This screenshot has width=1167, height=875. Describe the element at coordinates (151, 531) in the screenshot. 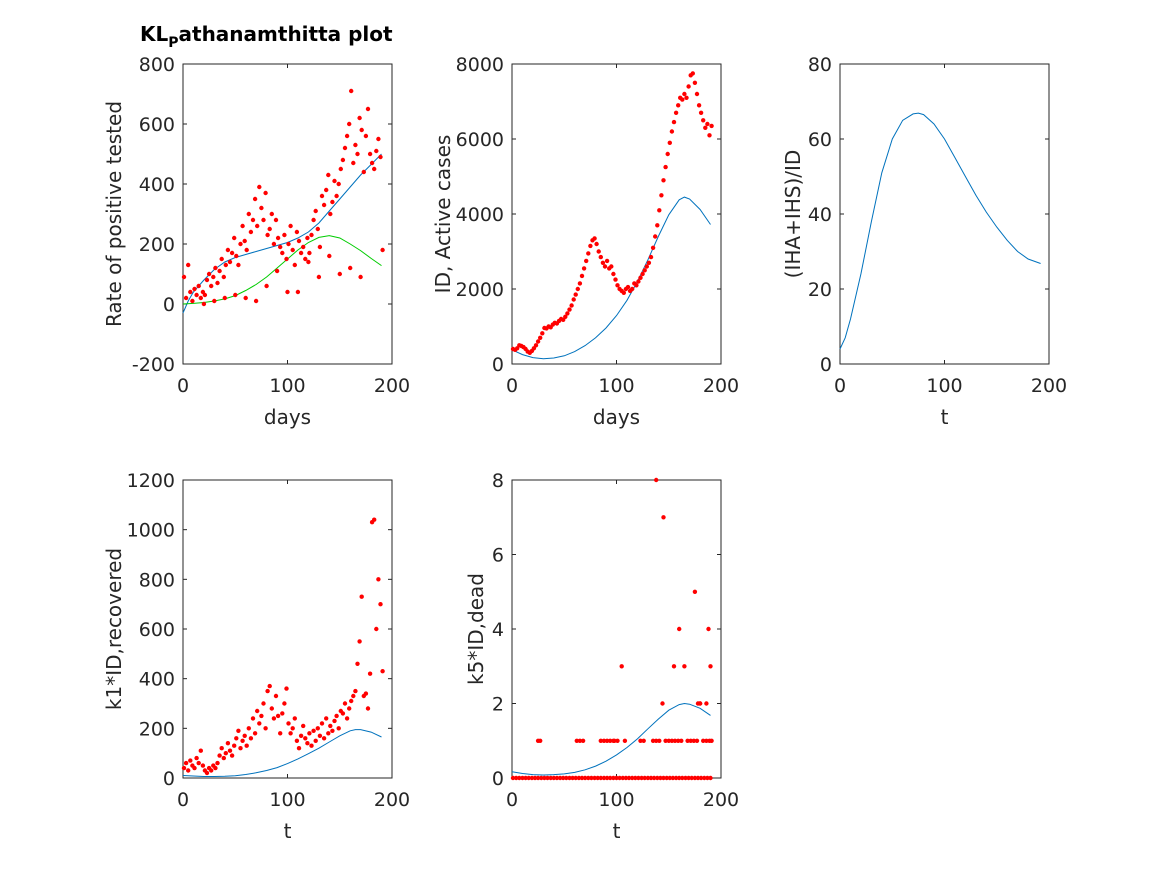

I see `y-tick-label: 1000` at that location.